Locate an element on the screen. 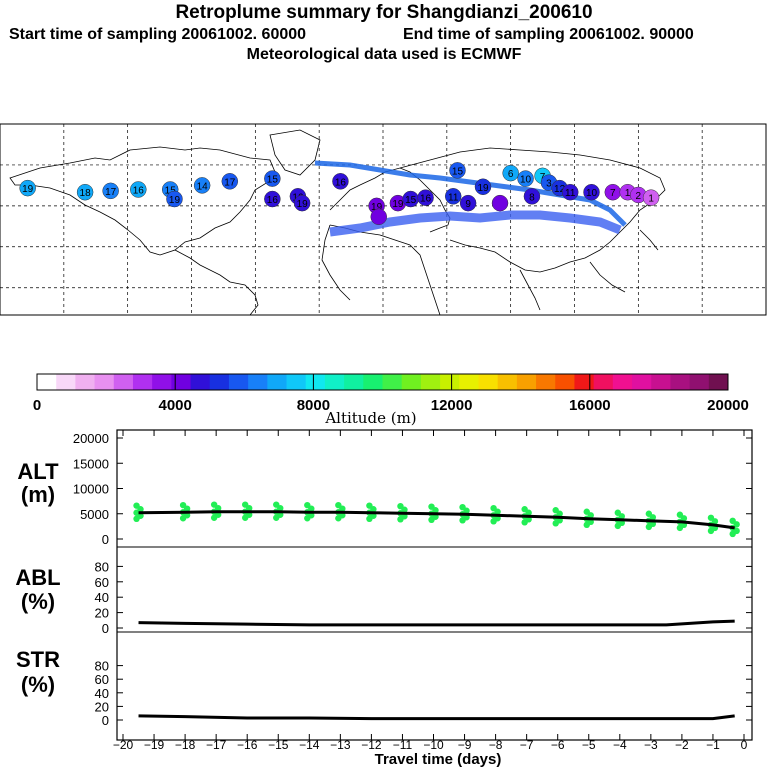  alt-series is located at coordinates (436, 520).